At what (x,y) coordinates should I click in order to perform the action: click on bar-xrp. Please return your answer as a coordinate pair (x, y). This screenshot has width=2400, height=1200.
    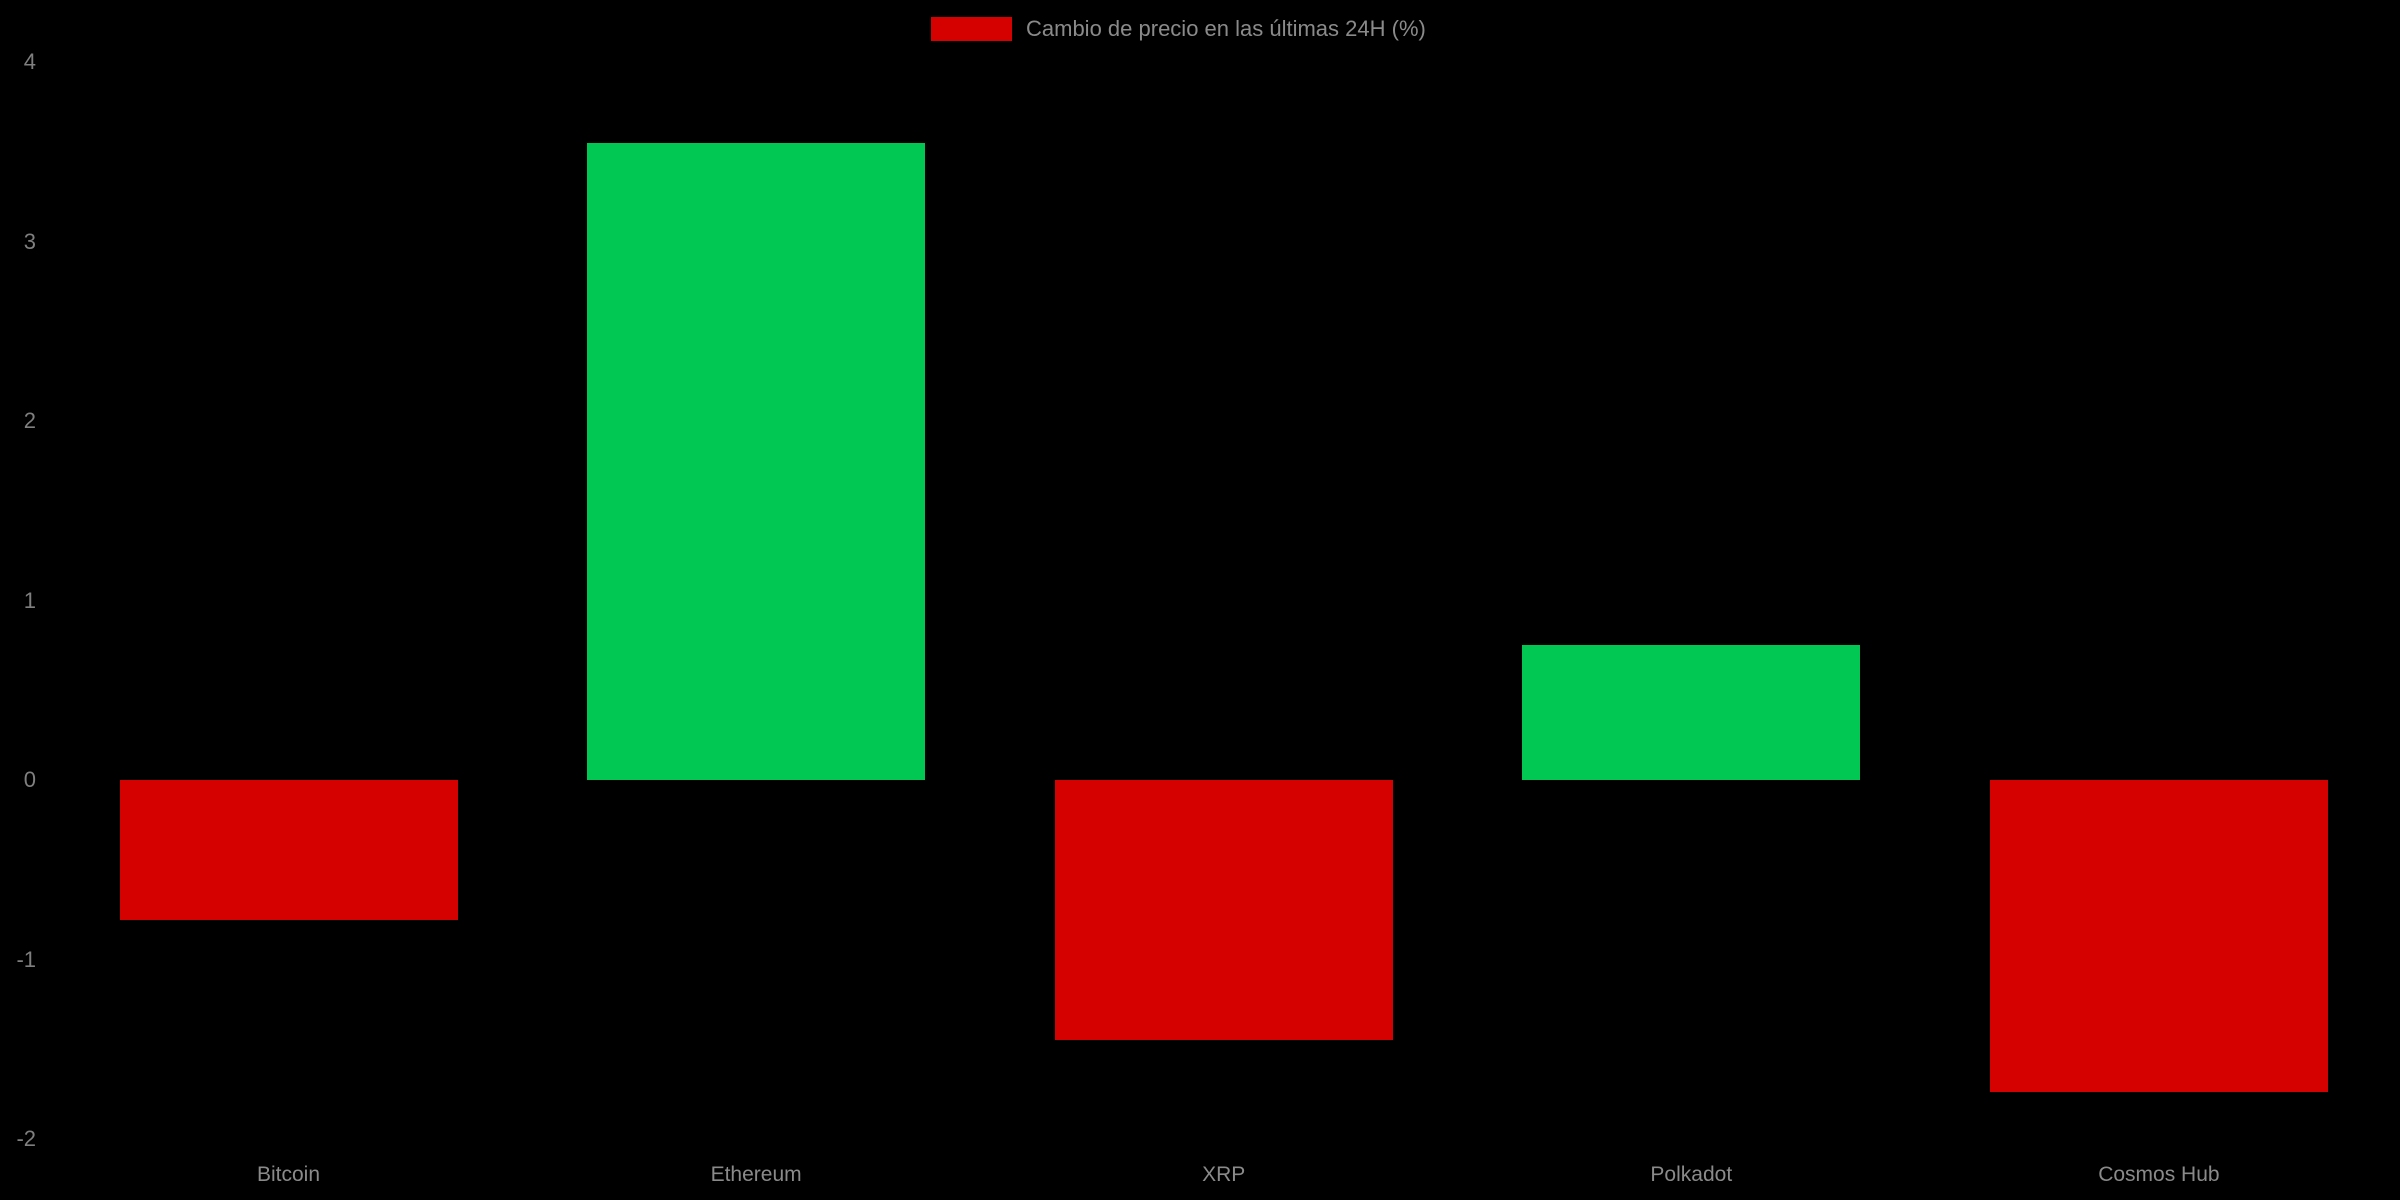
    Looking at the image, I should click on (1223, 910).